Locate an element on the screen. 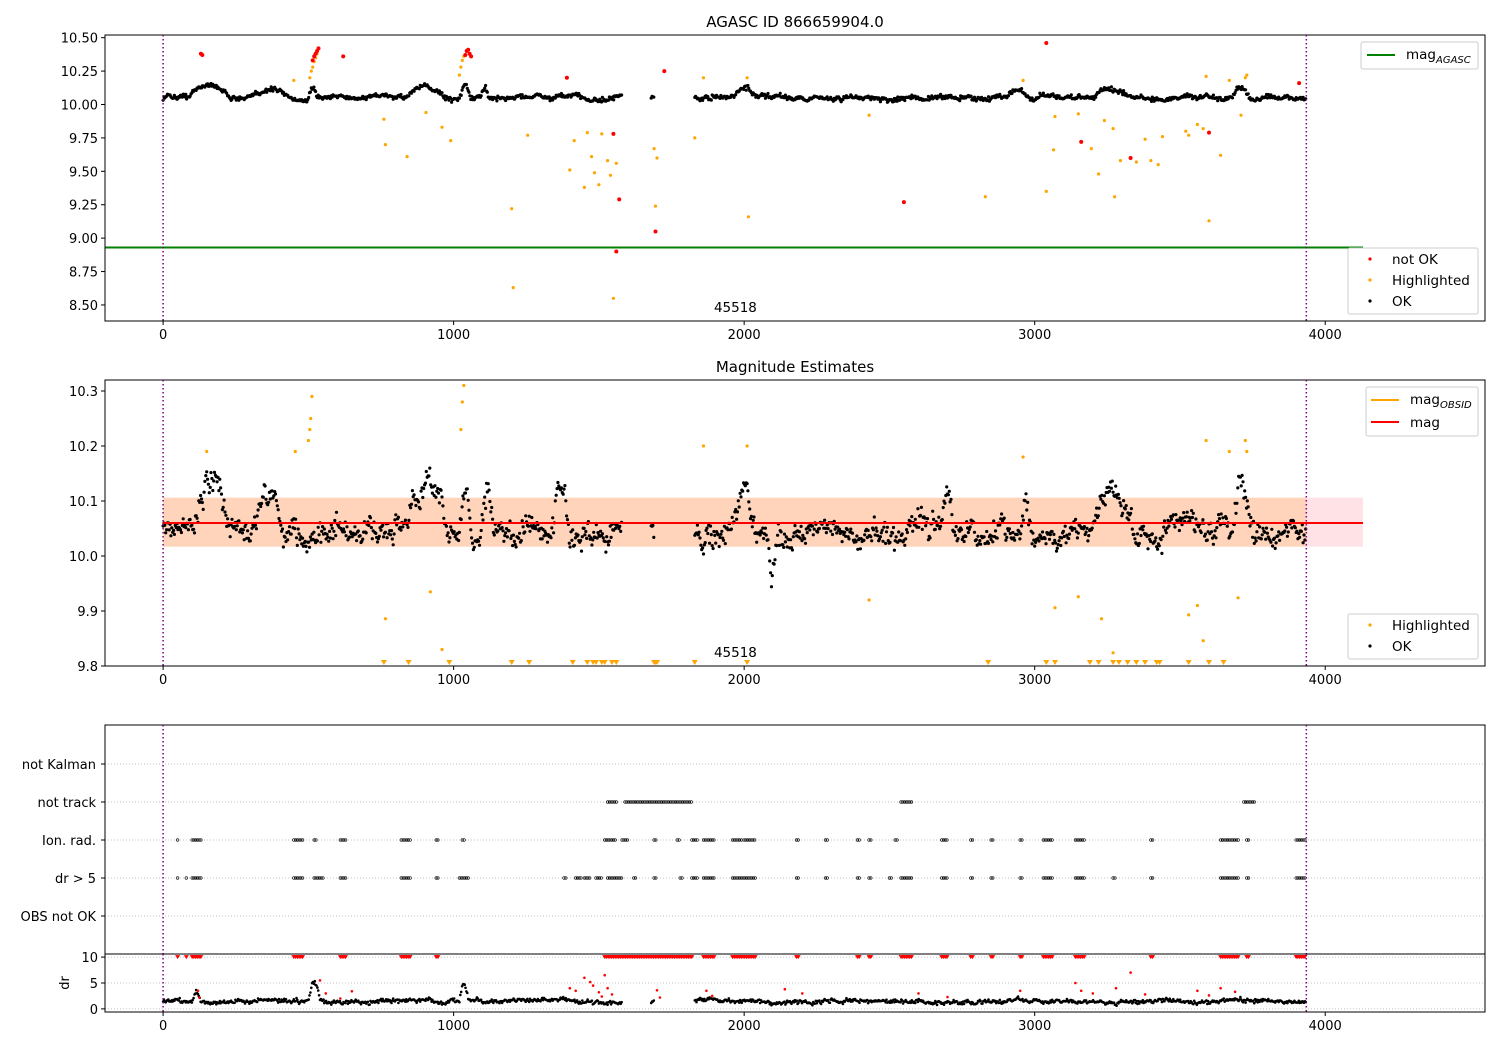 The height and width of the screenshot is (1050, 1500). agasc-legend-mag-label: magAGASC is located at coordinates (1438, 56).